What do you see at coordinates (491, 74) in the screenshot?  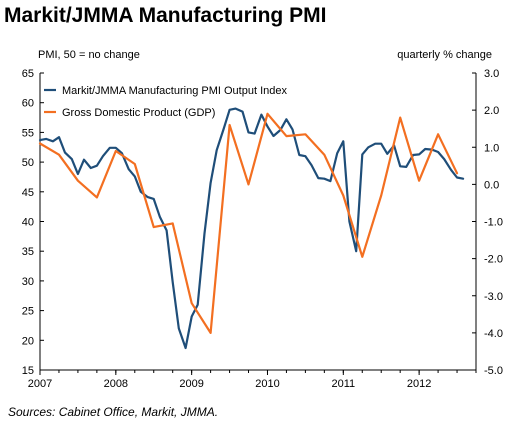 I see `right-tick-label: 3.0` at bounding box center [491, 74].